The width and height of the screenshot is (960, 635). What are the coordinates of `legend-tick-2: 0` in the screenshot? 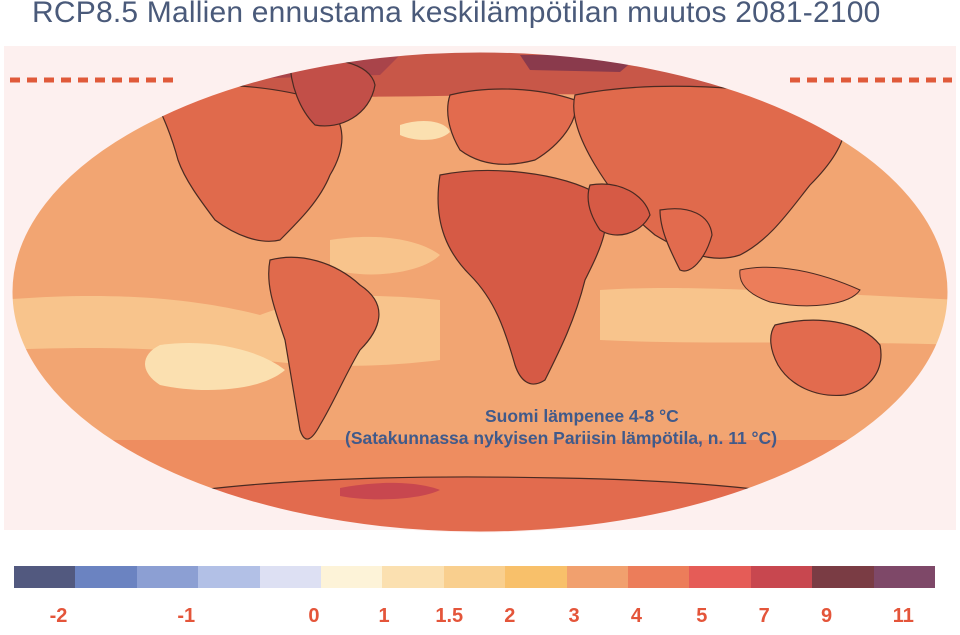 It's located at (314, 616).